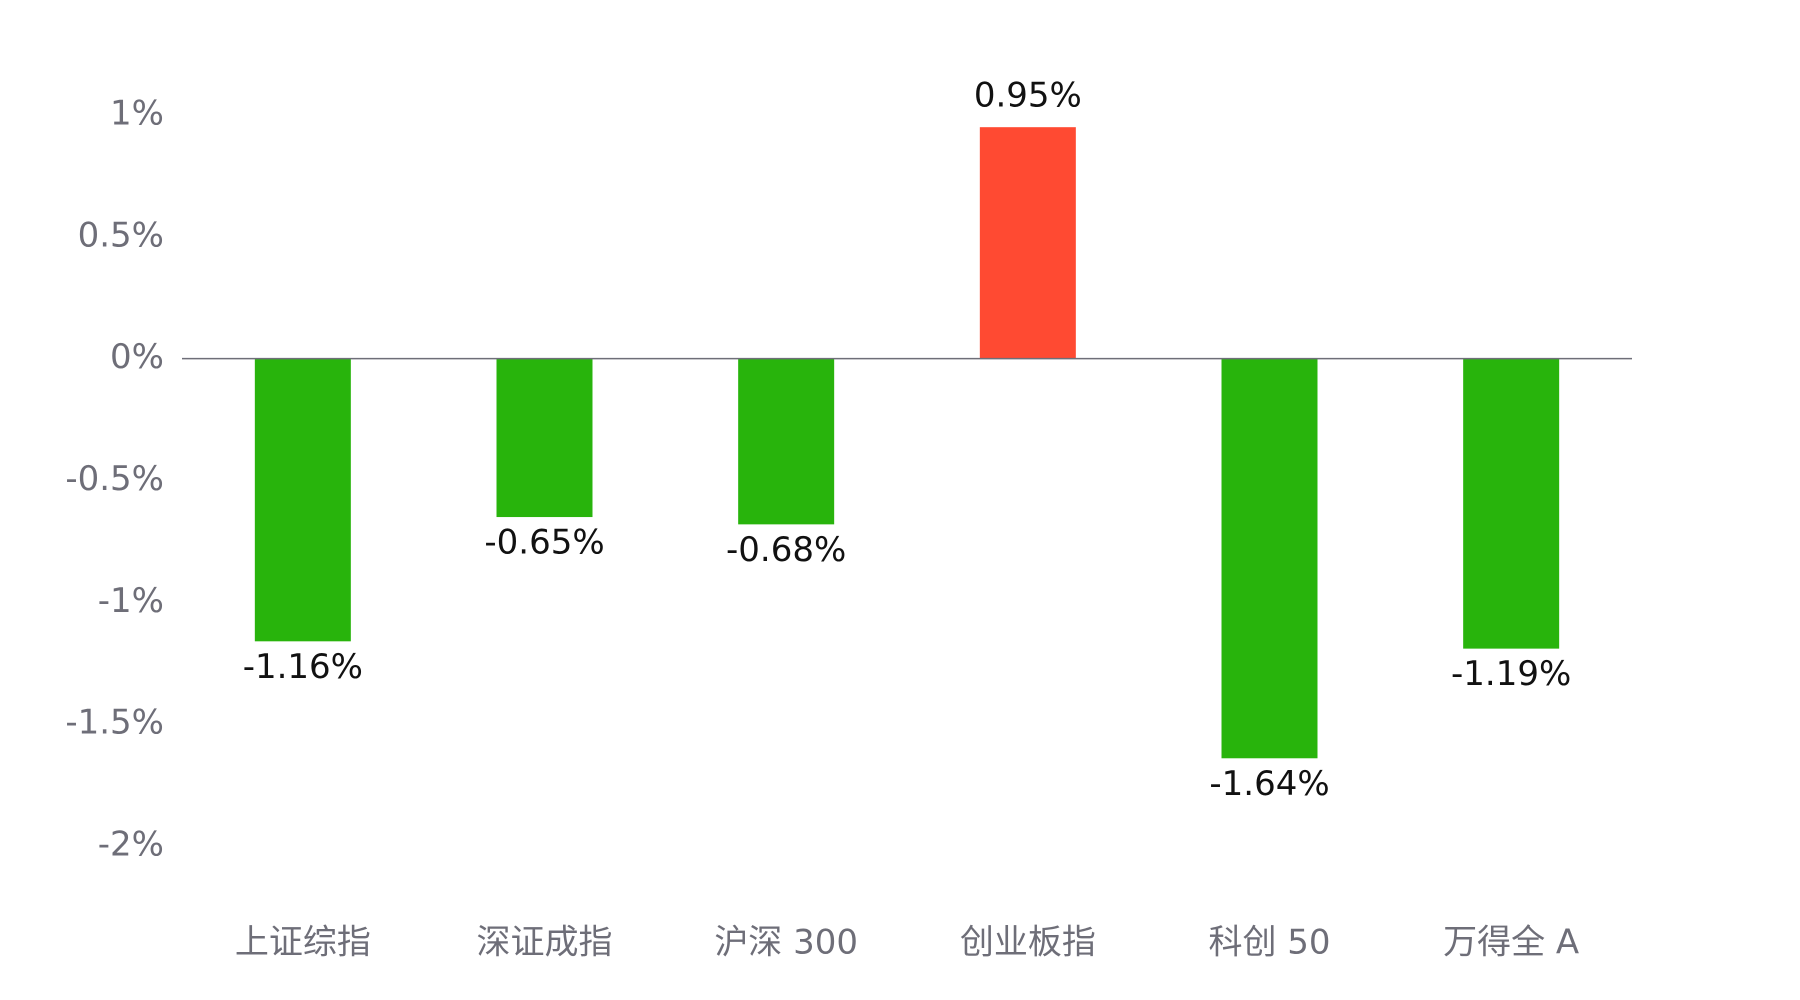 Image resolution: width=1800 pixels, height=1000 pixels. I want to click on value-label: -1.16%, so click(303, 667).